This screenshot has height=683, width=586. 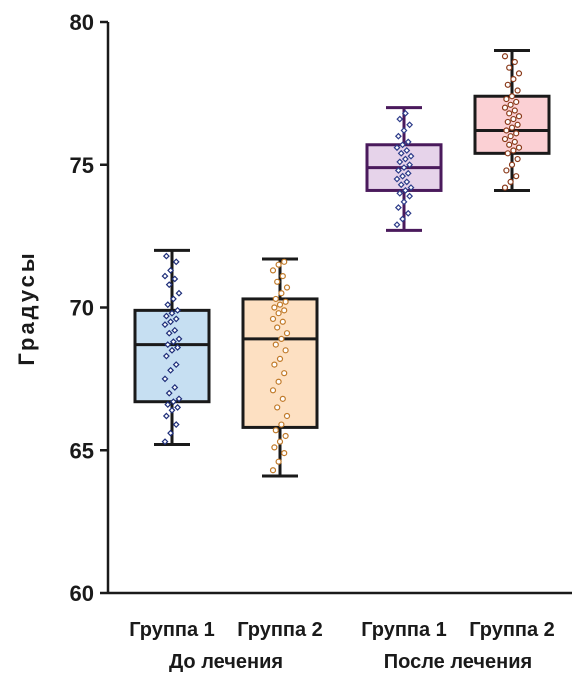 I want to click on y-tick-label: 80, so click(x=82, y=22).